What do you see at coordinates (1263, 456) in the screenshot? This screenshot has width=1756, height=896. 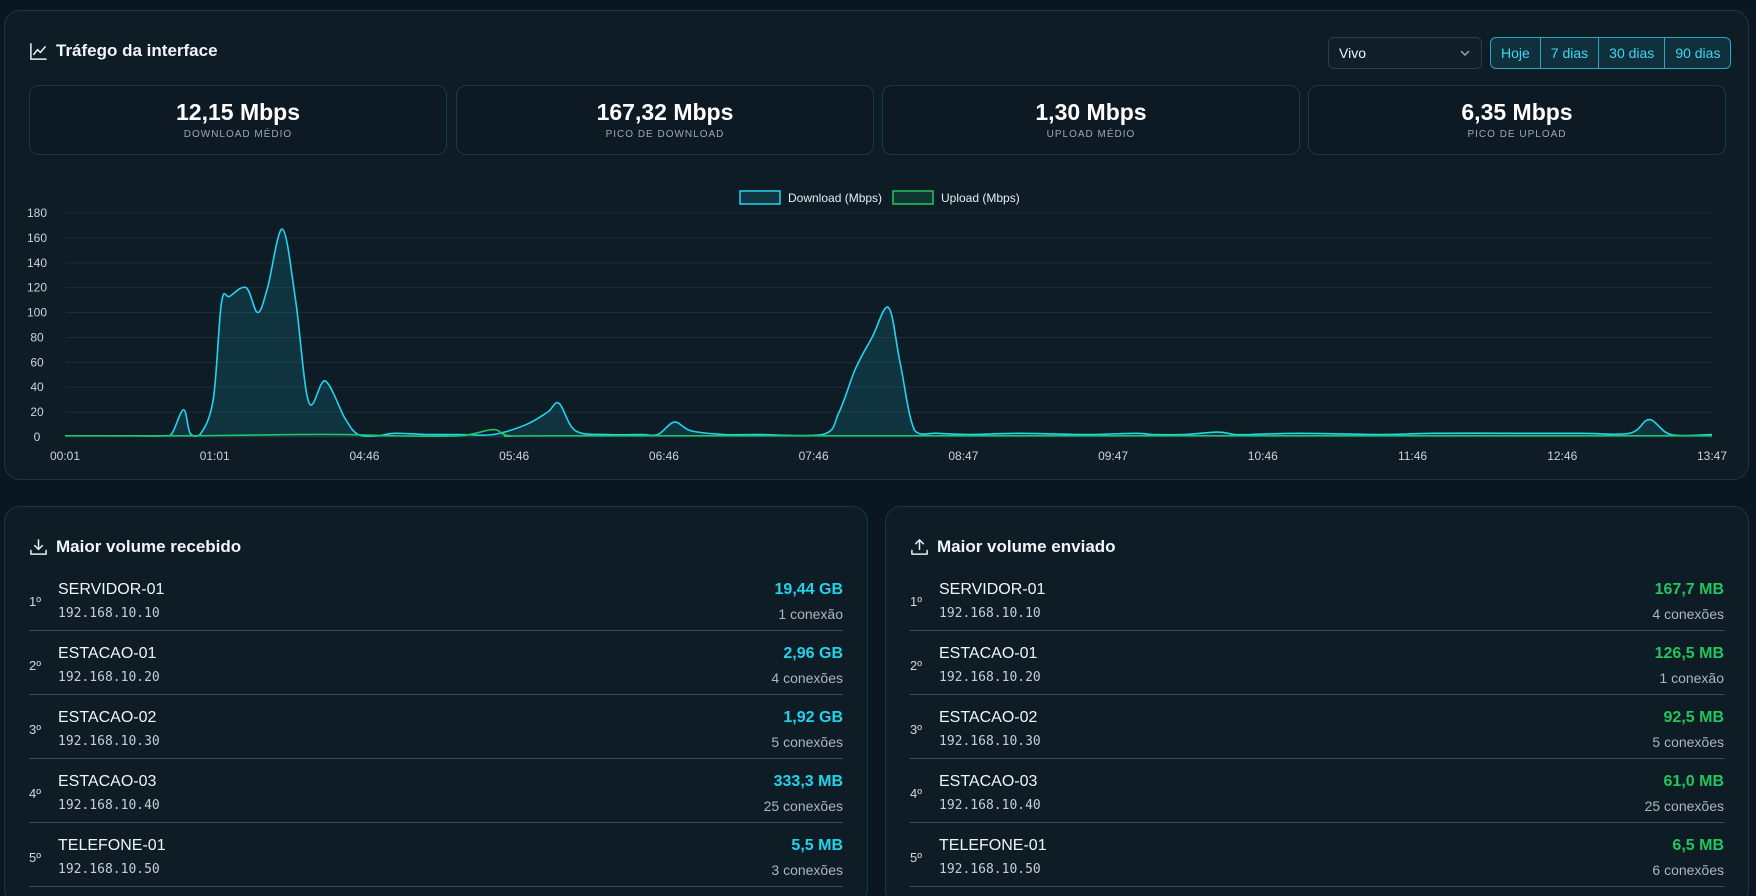 I see `x-tick-label: 10:46` at bounding box center [1263, 456].